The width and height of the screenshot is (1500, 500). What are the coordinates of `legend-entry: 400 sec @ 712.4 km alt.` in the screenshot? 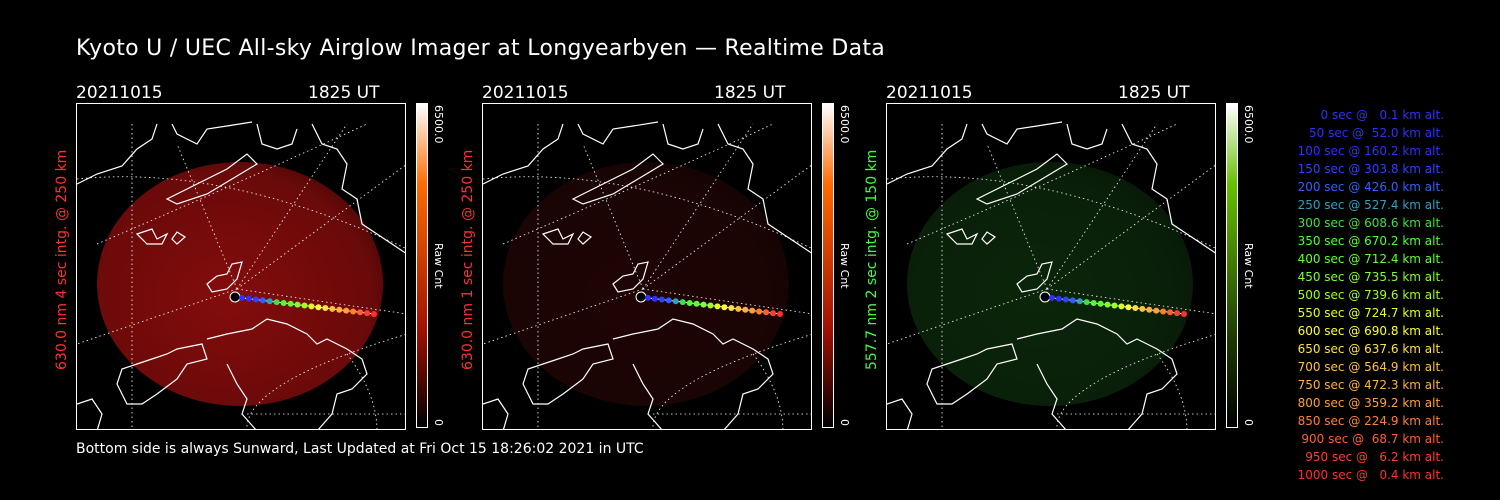 It's located at (1370, 259).